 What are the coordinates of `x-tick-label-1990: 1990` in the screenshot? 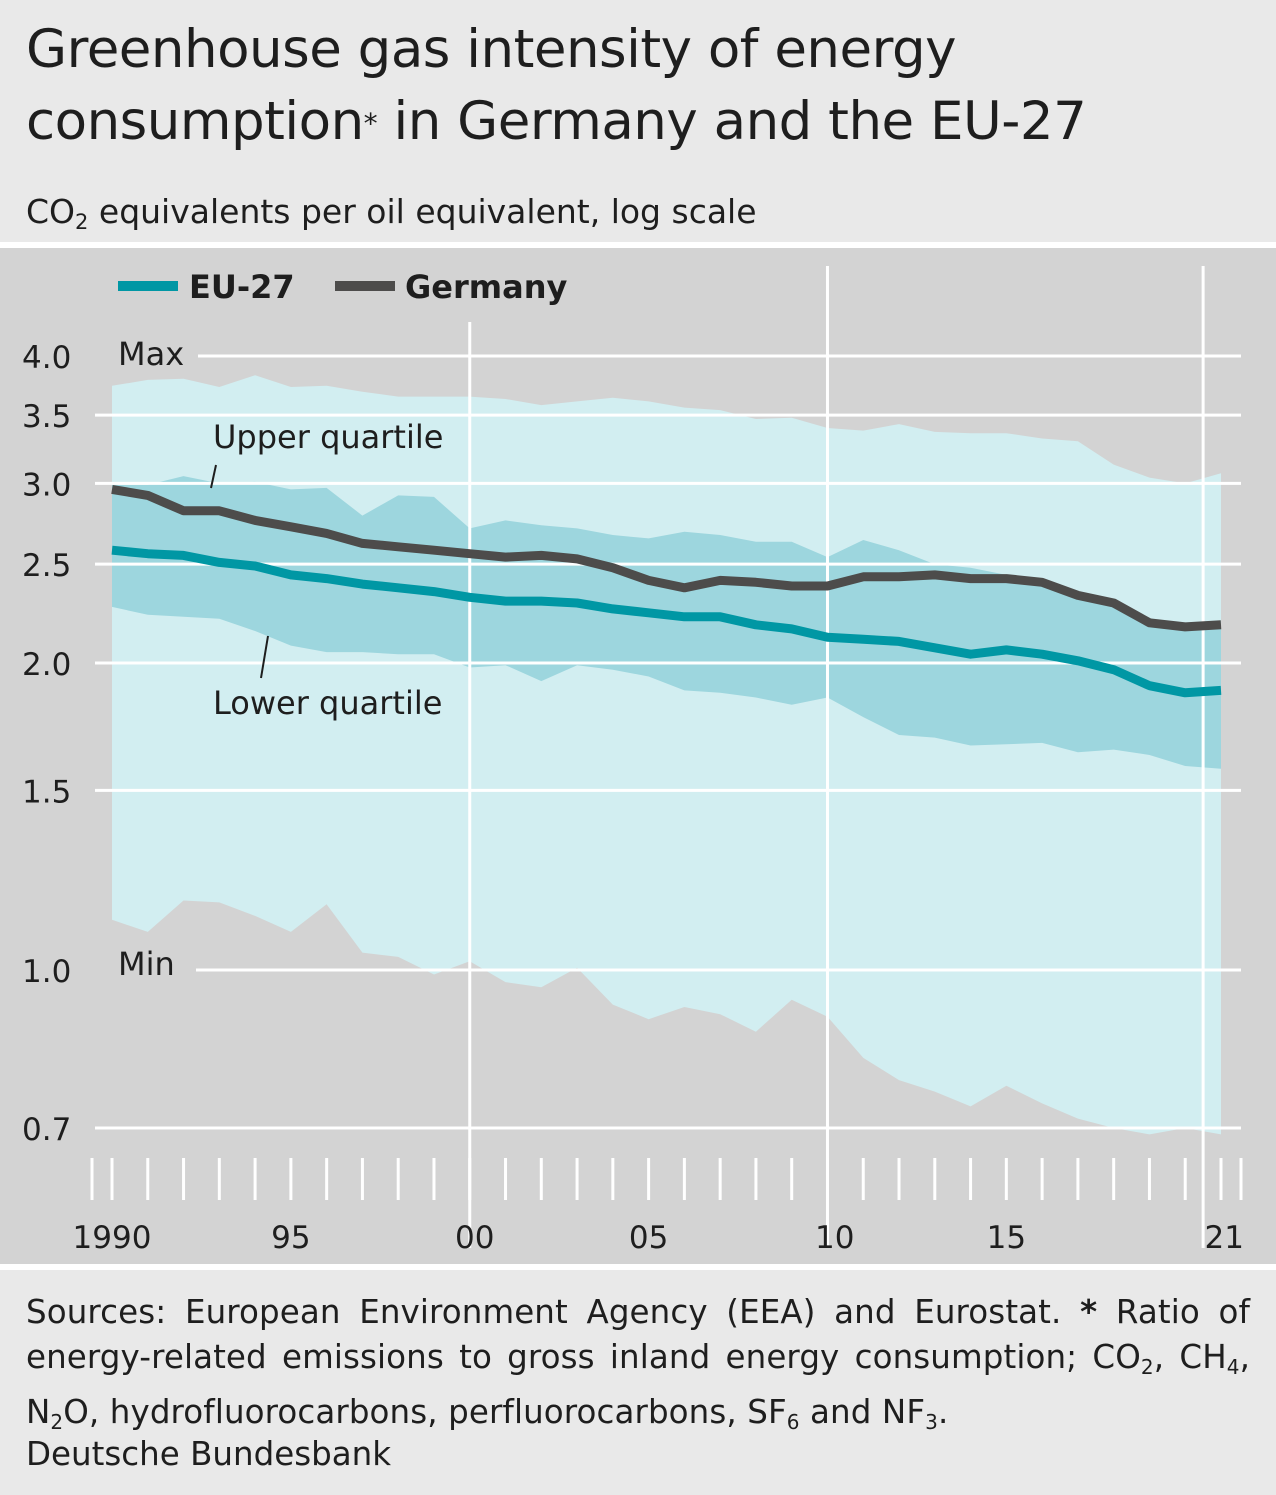 It's located at (112, 1238).